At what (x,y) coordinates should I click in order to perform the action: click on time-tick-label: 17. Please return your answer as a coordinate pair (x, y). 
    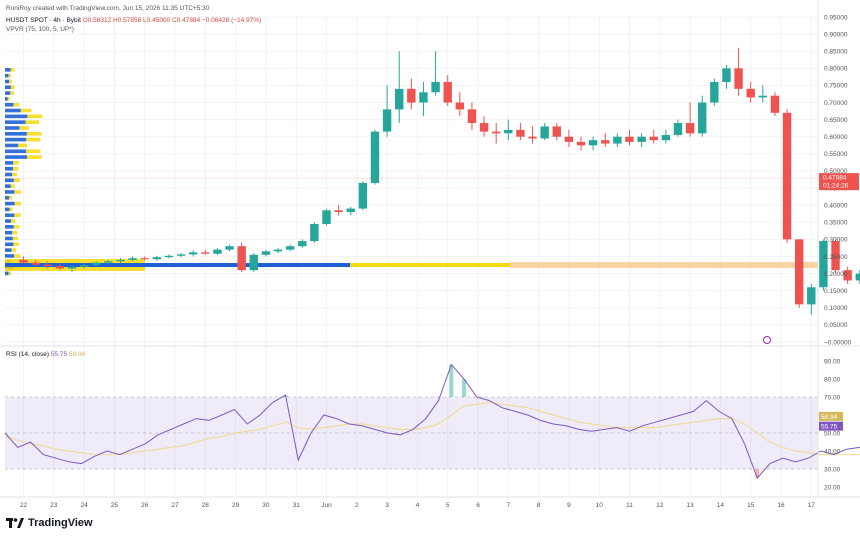
    Looking at the image, I should click on (812, 505).